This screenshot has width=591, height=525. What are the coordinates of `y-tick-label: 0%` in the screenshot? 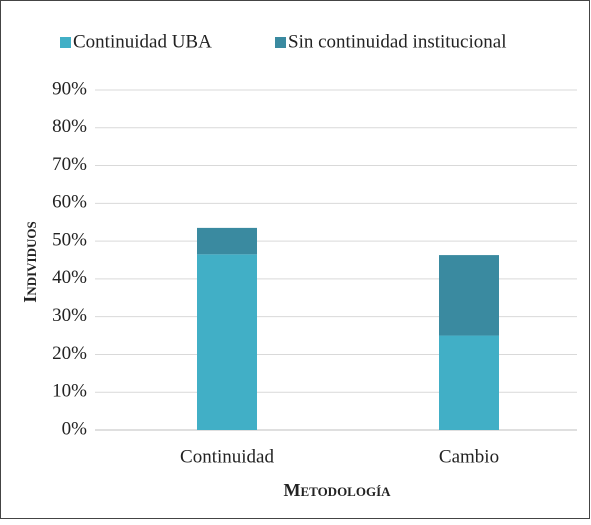 It's located at (75, 428).